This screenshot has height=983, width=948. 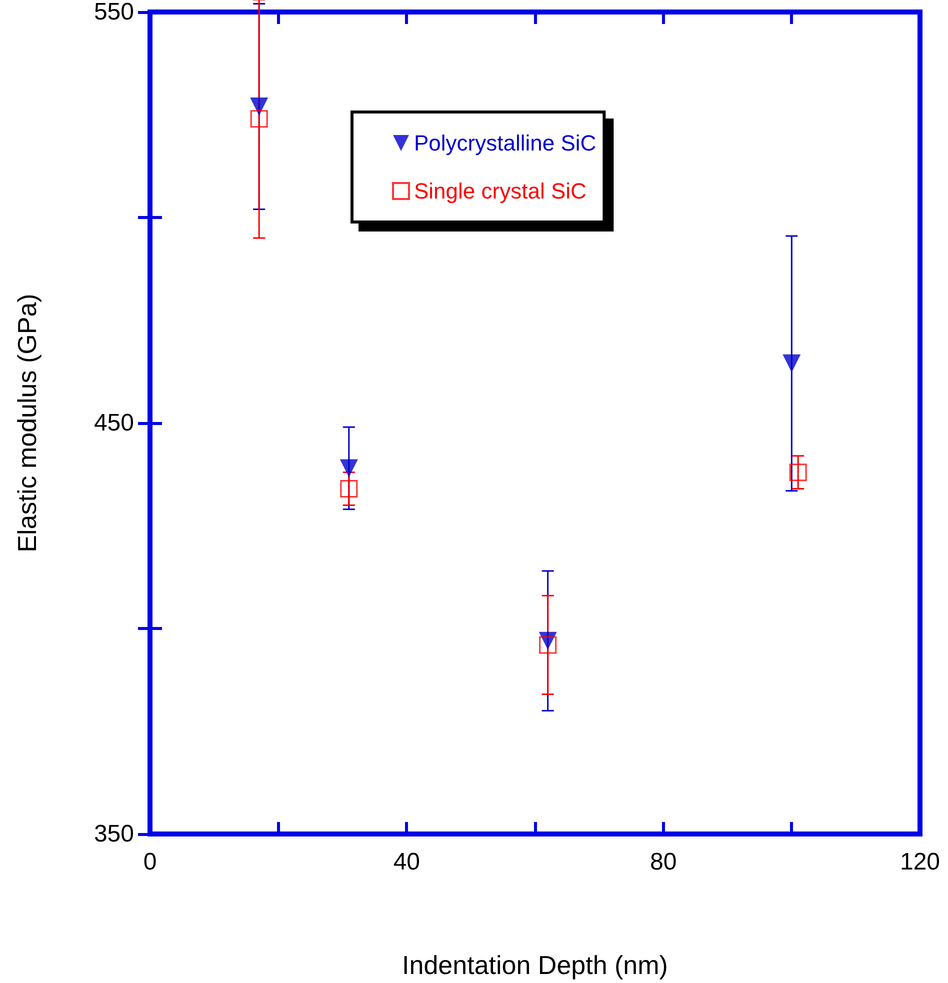 What do you see at coordinates (150, 862) in the screenshot?
I see `x-tick-label: 0` at bounding box center [150, 862].